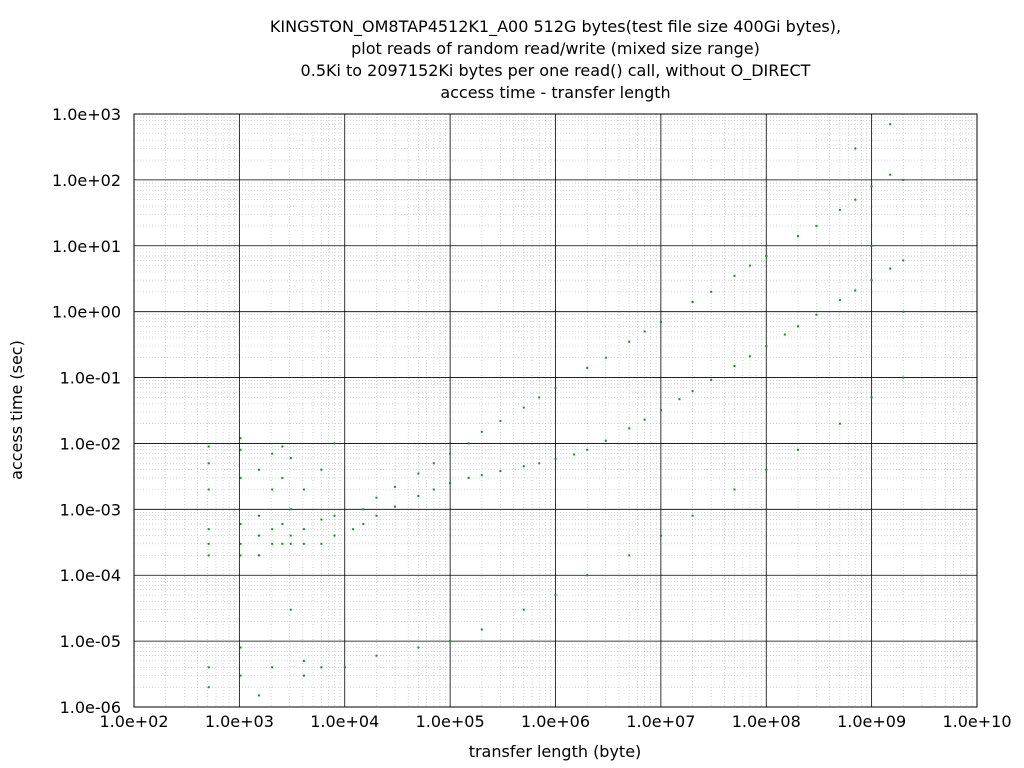  I want to click on y-tick-label: 1.0e-01, so click(90, 378).